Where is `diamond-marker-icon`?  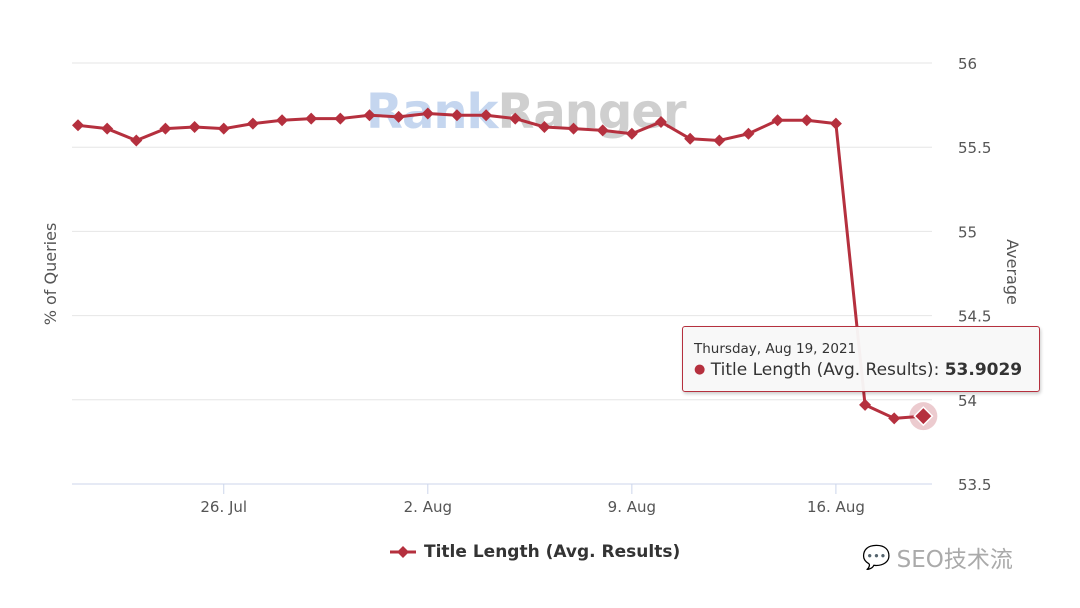
diamond-marker-icon is located at coordinates (403, 552).